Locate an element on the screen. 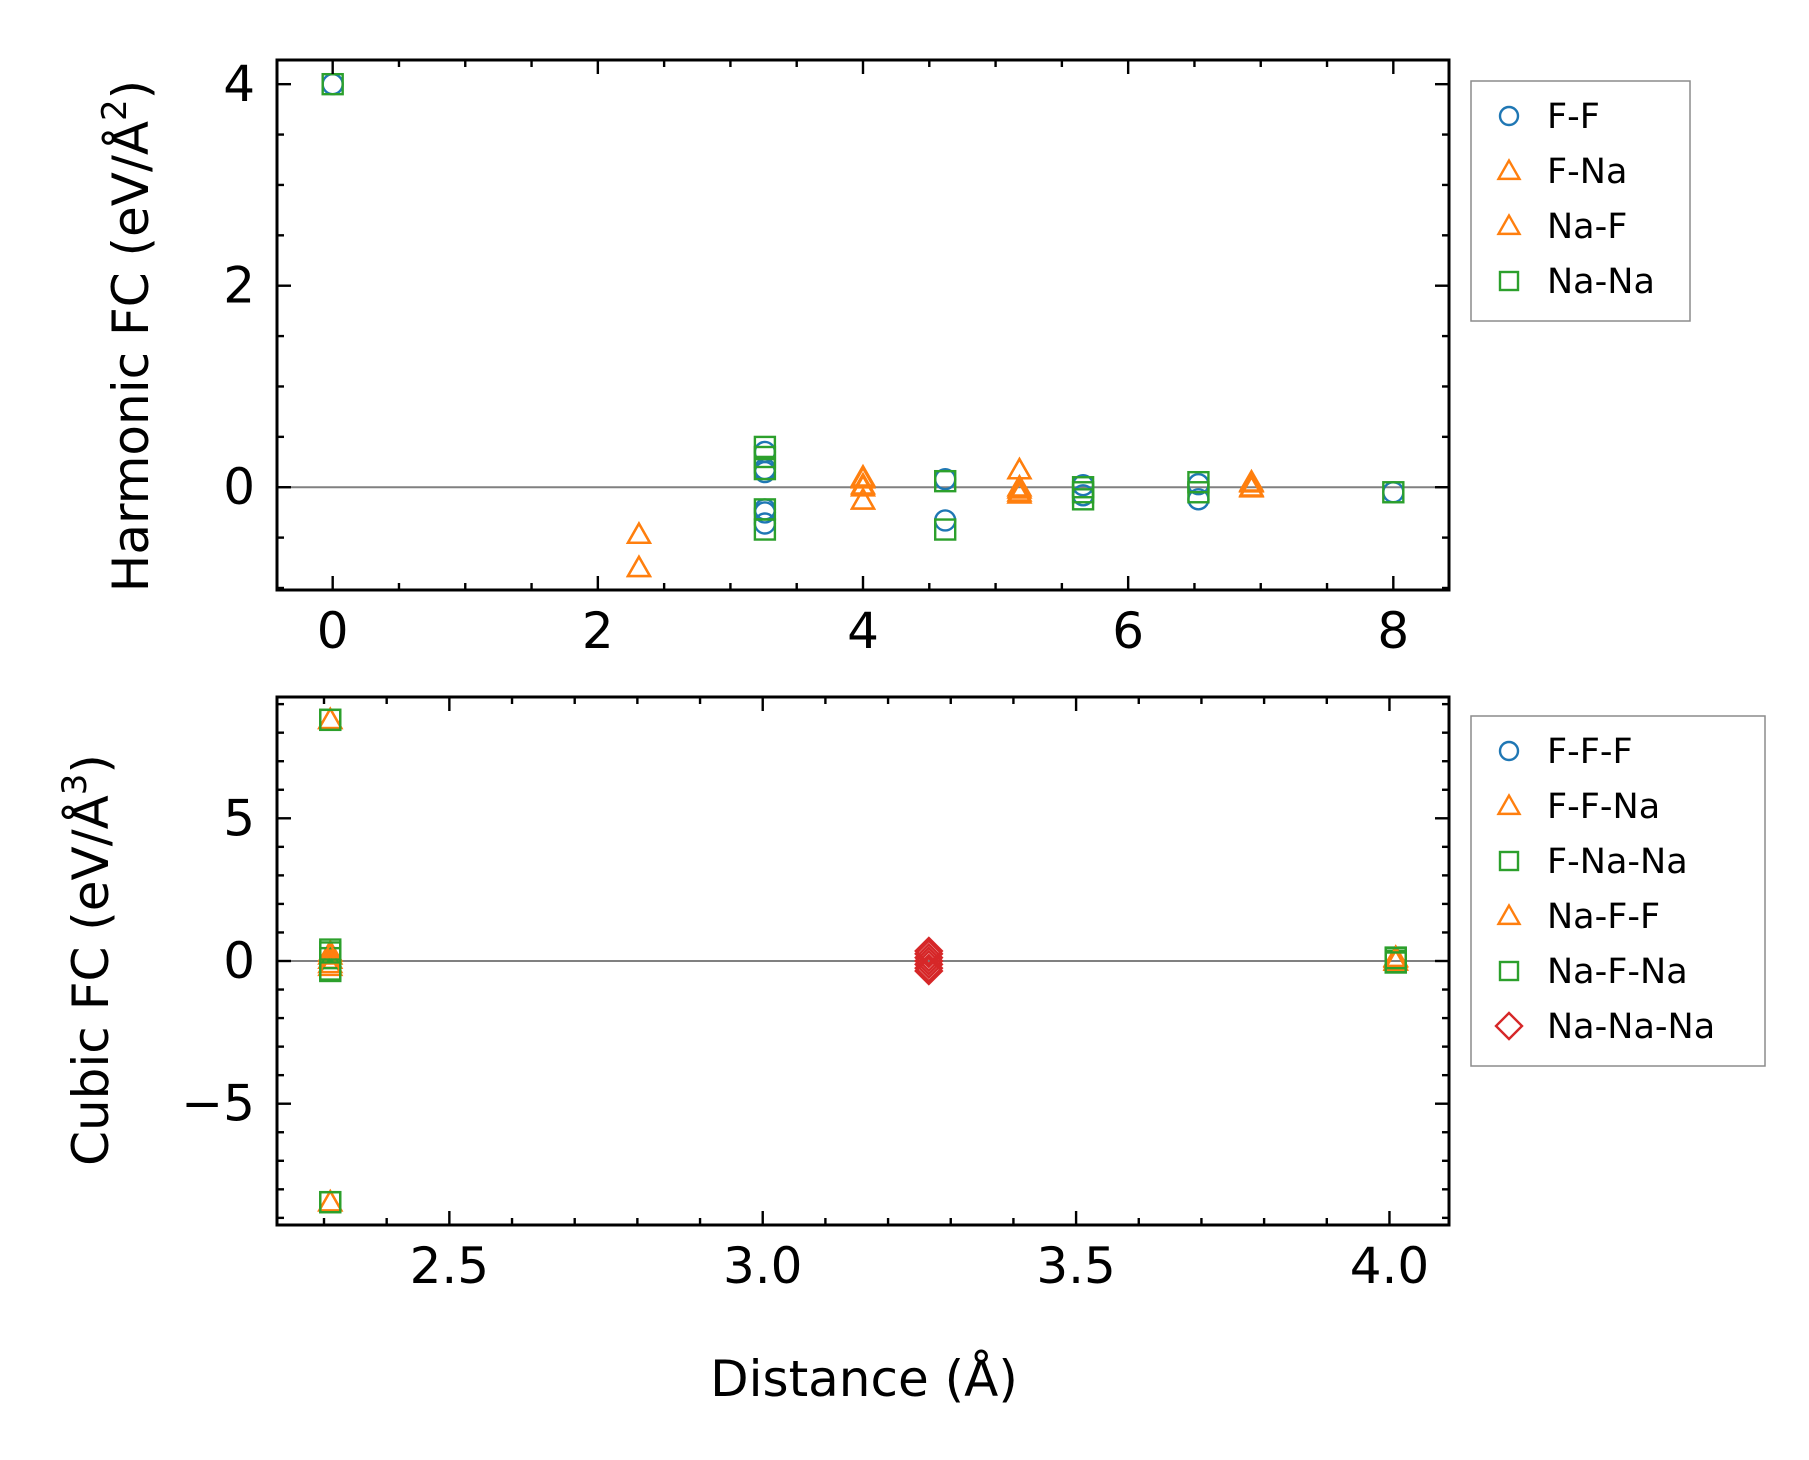 The height and width of the screenshot is (1460, 1809). cubic-legend-label-f-na-na: F-Na-Na is located at coordinates (1617, 862).